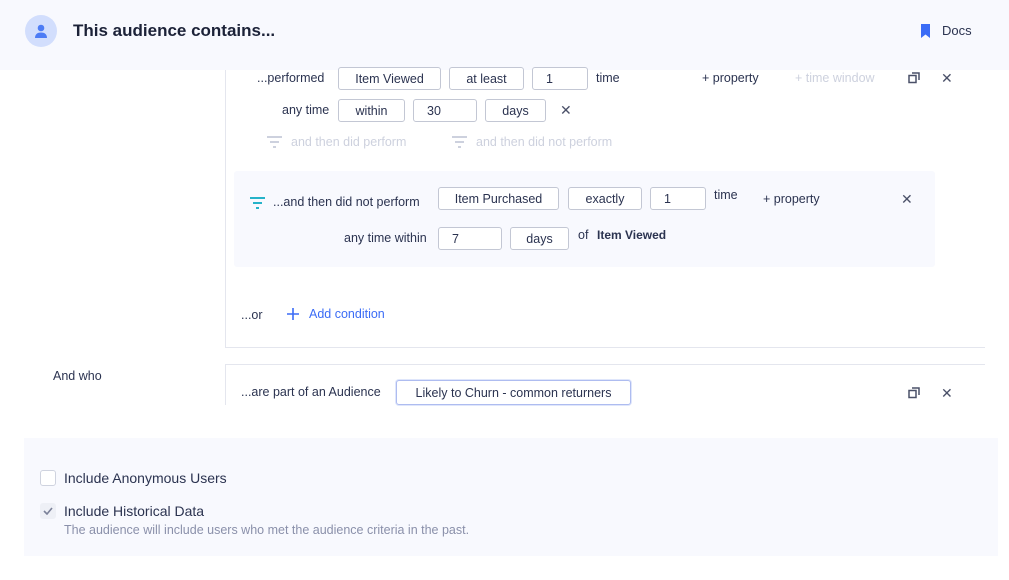 The image size is (1009, 580). I want to click on sub-frequency-select: exactly, so click(605, 198).